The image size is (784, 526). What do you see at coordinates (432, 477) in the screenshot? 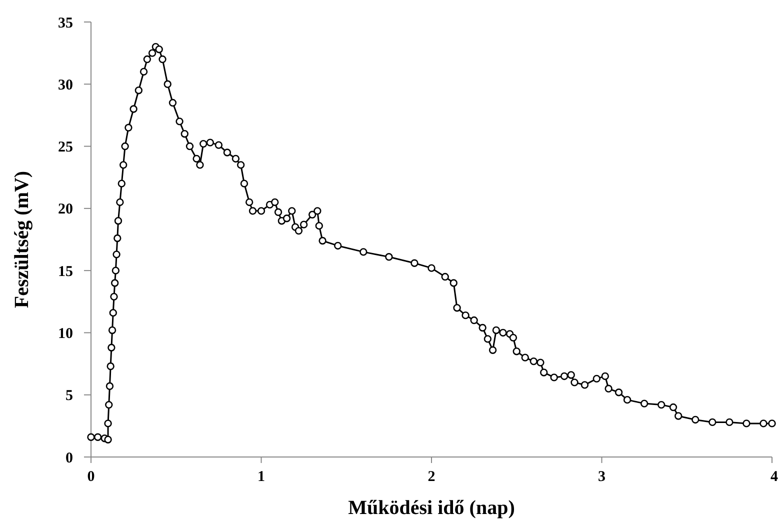
I see `x-tick-label: 2` at bounding box center [432, 477].